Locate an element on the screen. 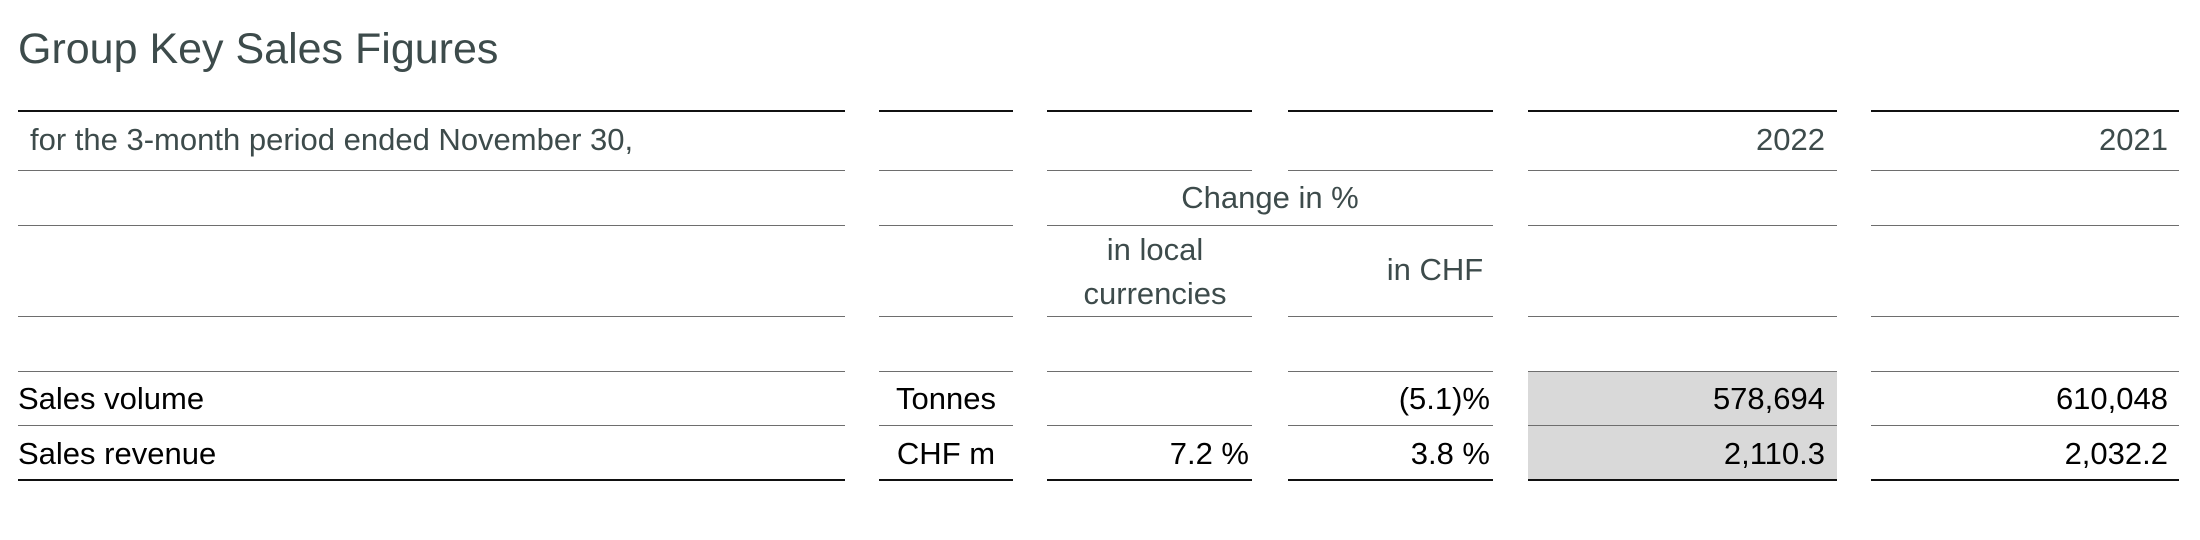 Image resolution: width=2200 pixels, height=540 pixels. year-header: 2022 is located at coordinates (1790, 139).